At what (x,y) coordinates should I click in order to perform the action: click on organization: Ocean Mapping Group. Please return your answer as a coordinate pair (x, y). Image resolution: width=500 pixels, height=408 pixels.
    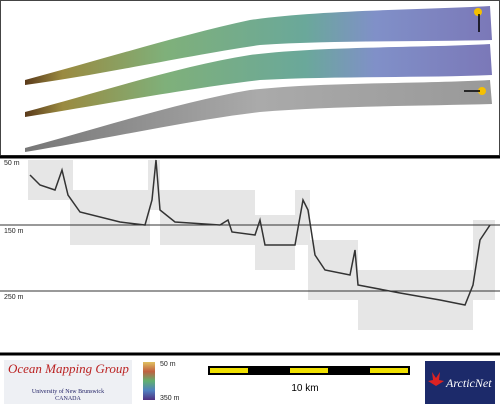
    Looking at the image, I should click on (68, 368).